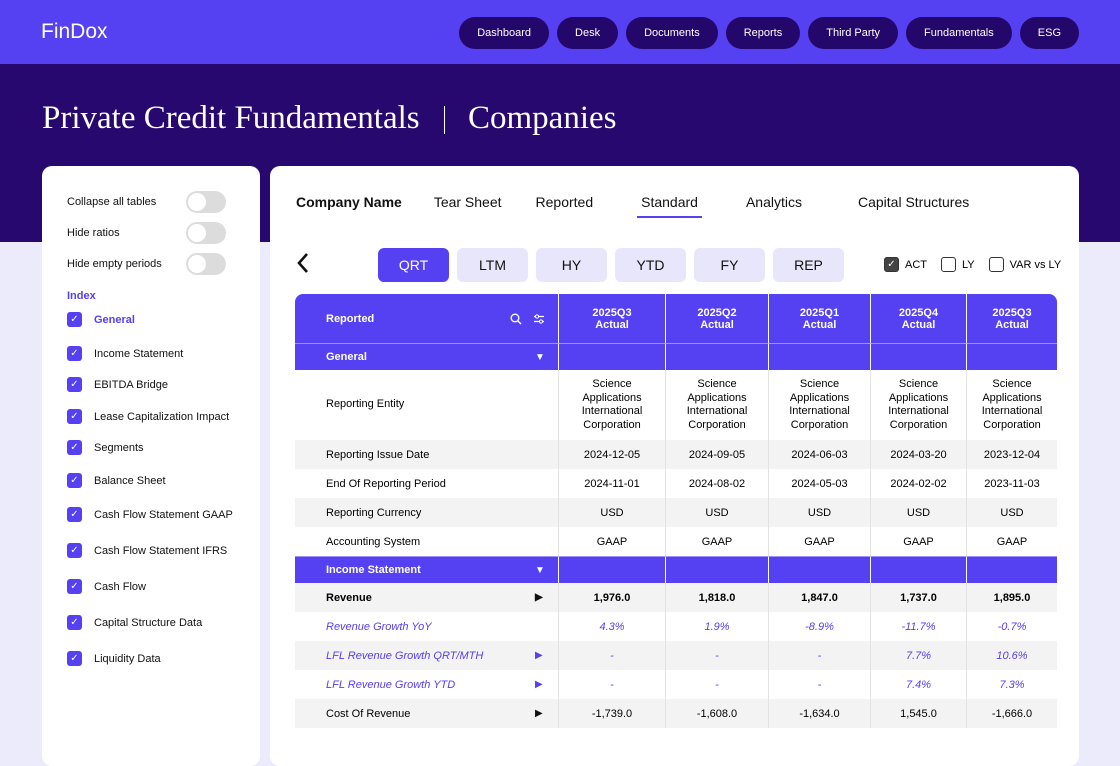  What do you see at coordinates (669, 206) in the screenshot?
I see `tab: Standard` at bounding box center [669, 206].